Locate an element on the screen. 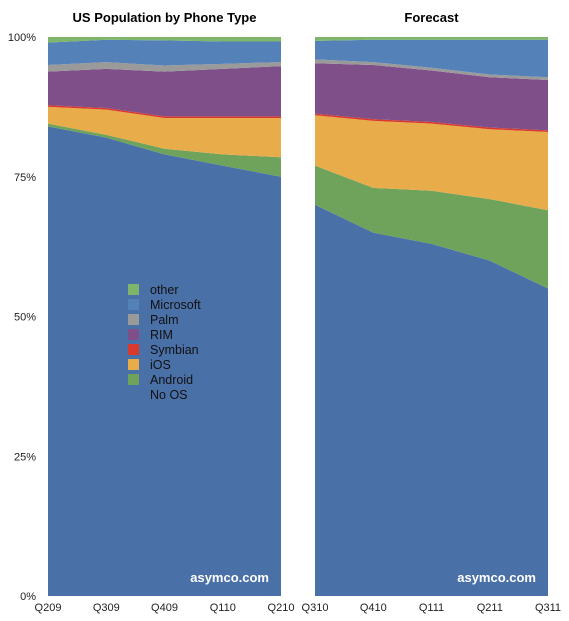 Image resolution: width=569 pixels, height=621 pixels. panel-title-2: Forecast is located at coordinates (431, 17).